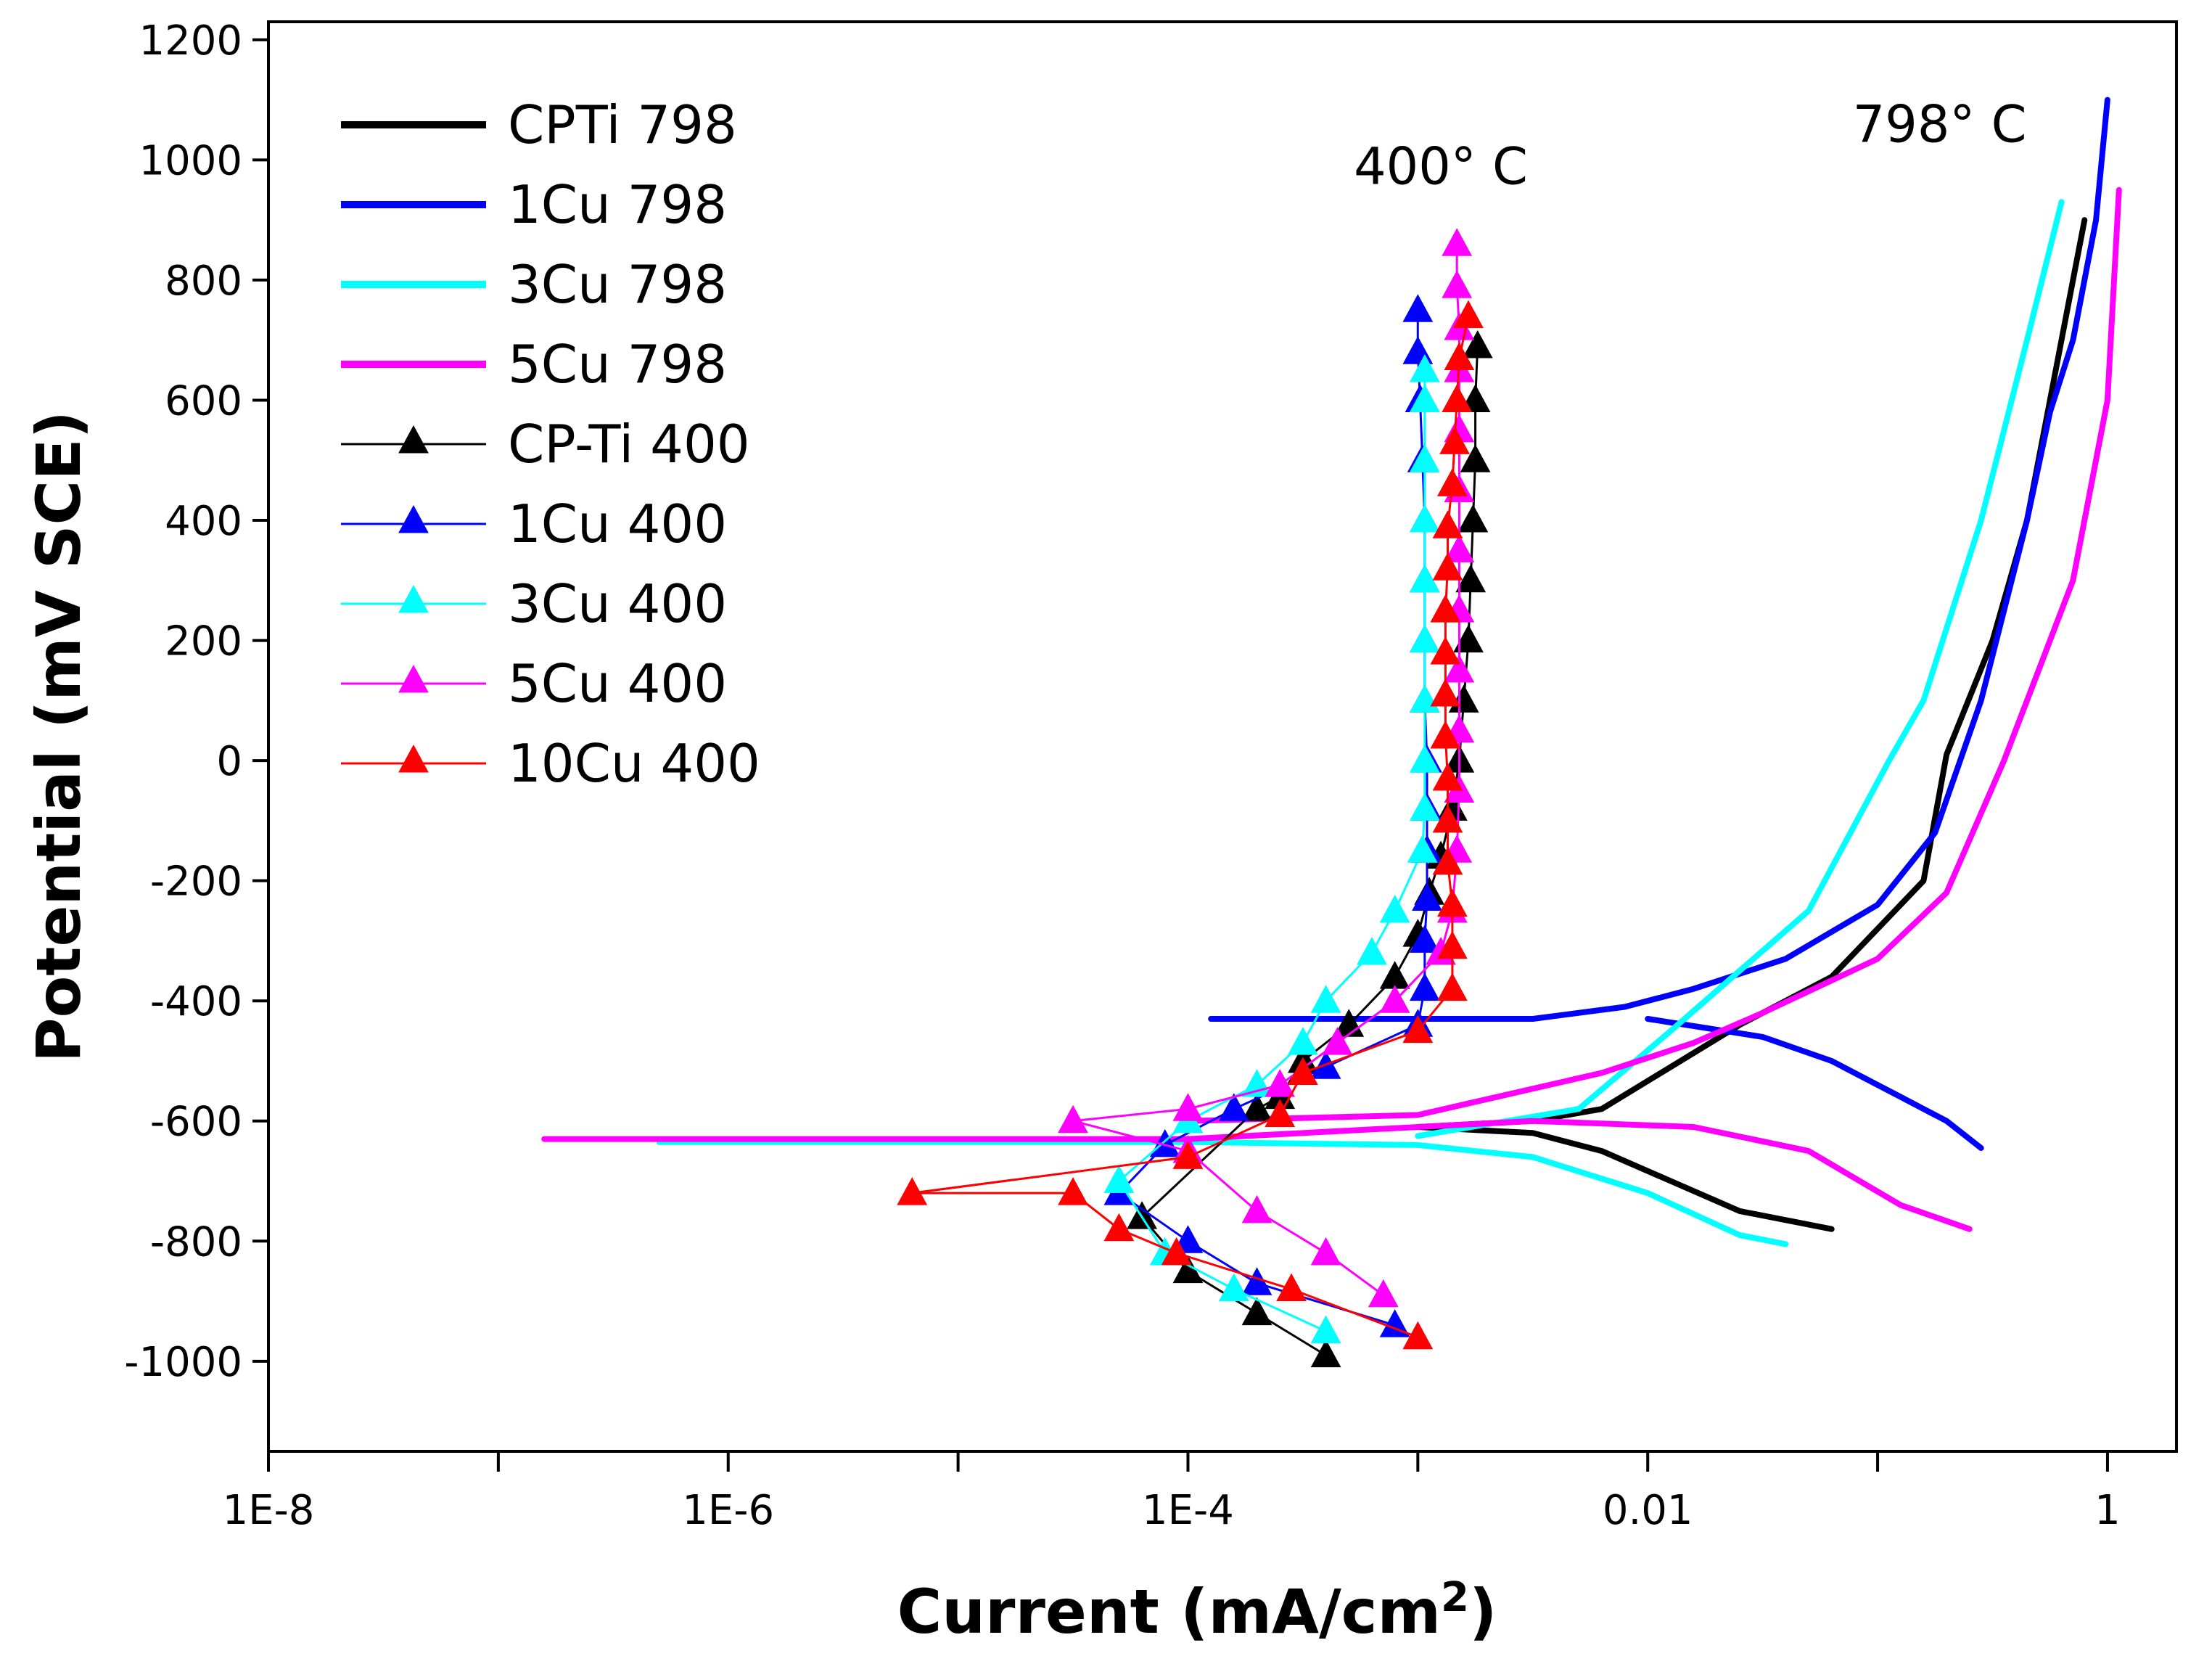  What do you see at coordinates (1271, 851) in the screenshot?
I see `series-line` at bounding box center [1271, 851].